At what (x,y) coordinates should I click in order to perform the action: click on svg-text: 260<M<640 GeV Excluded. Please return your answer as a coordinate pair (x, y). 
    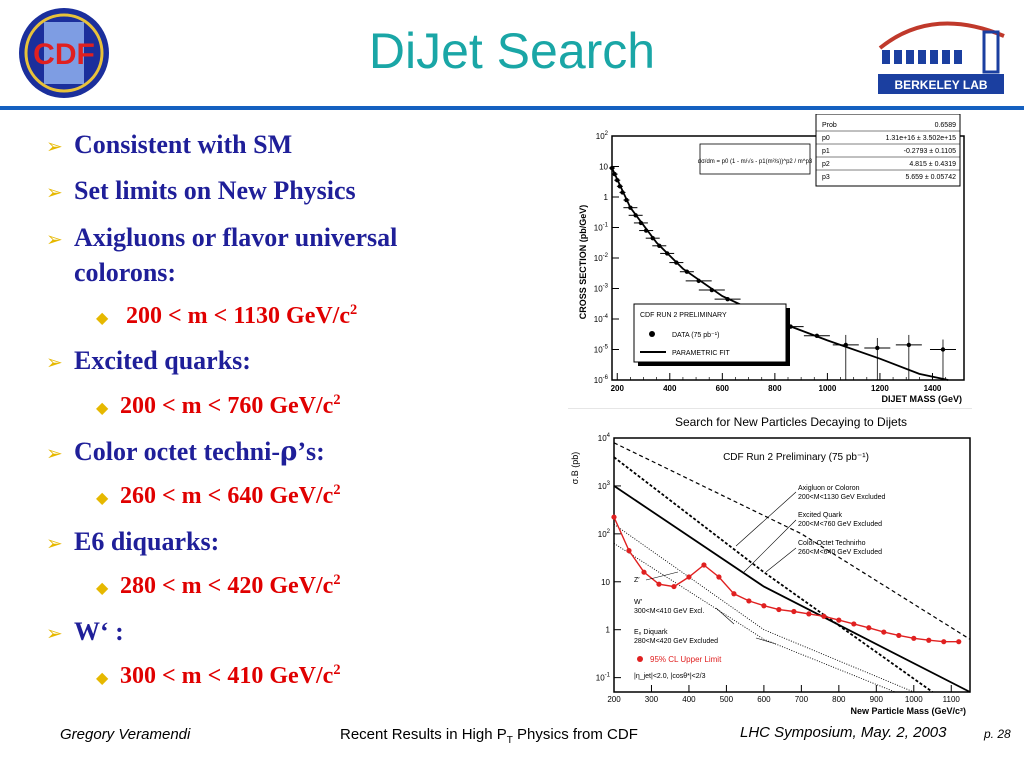
    Looking at the image, I should click on (840, 552).